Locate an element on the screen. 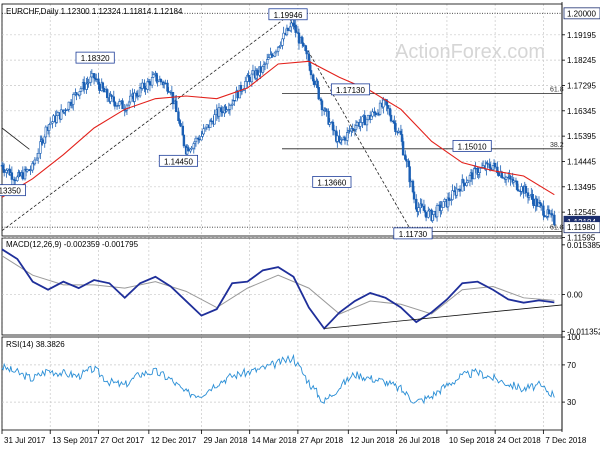  x-tick-label: 12 Jun 2018 is located at coordinates (372, 440).